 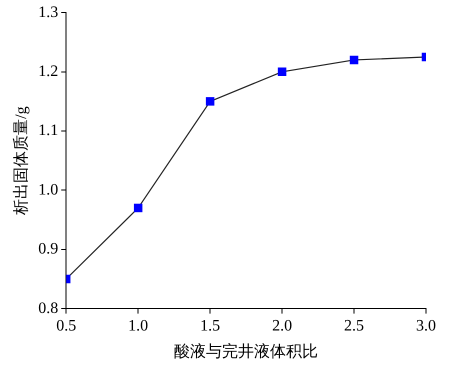 What do you see at coordinates (354, 325) in the screenshot?
I see `x-tick-label: 2.5` at bounding box center [354, 325].